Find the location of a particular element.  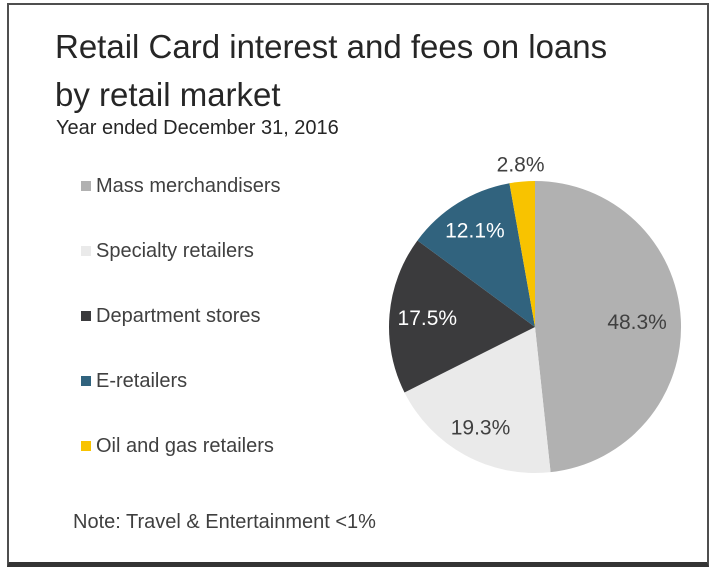

legend-swatch-oil-and-gas-retailers-icon is located at coordinates (86, 446).